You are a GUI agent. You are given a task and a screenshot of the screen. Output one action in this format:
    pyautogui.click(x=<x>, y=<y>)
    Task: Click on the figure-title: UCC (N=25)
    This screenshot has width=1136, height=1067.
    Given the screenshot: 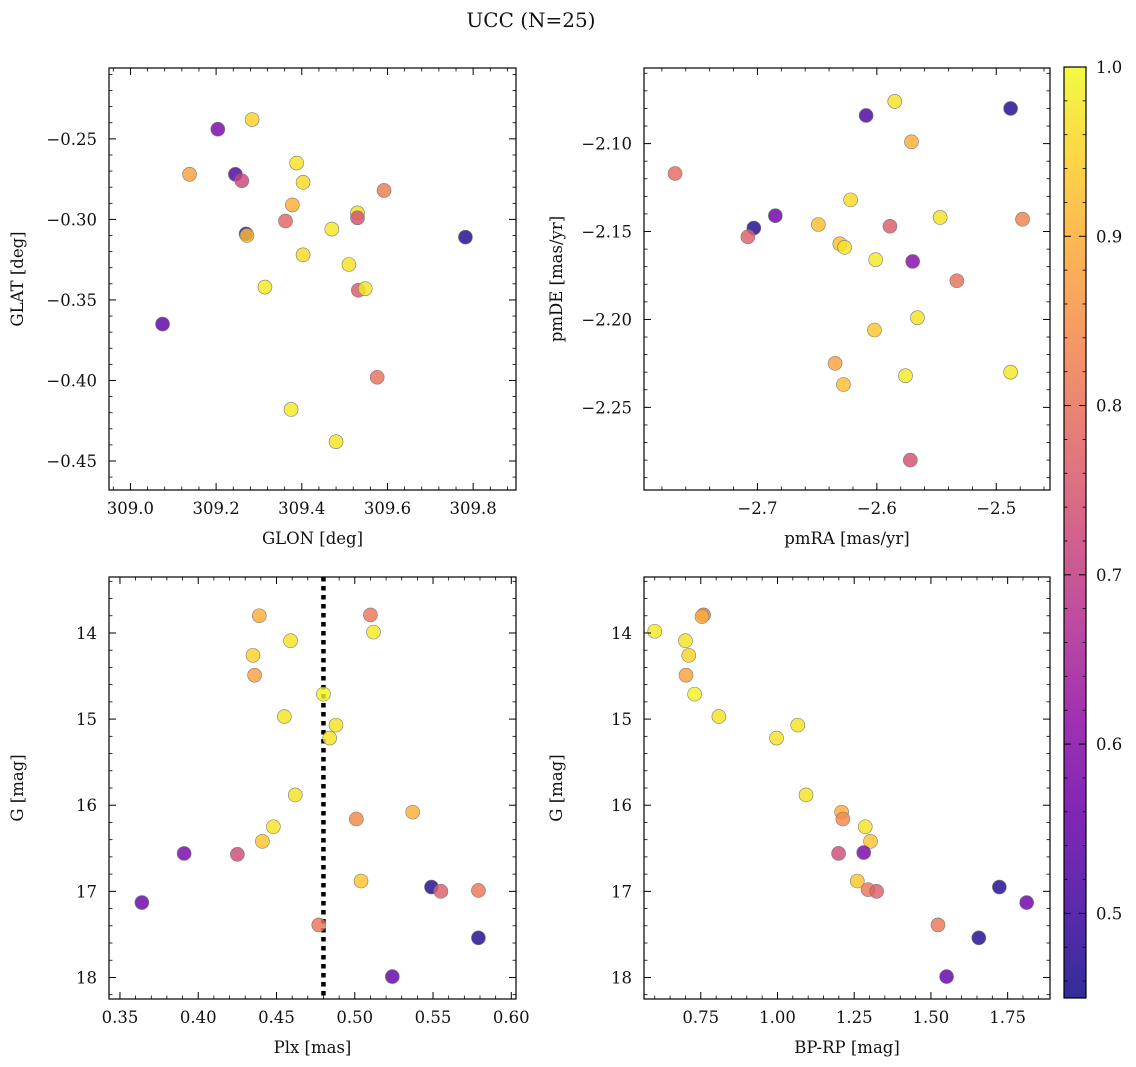 What is the action you would take?
    pyautogui.click(x=530, y=20)
    